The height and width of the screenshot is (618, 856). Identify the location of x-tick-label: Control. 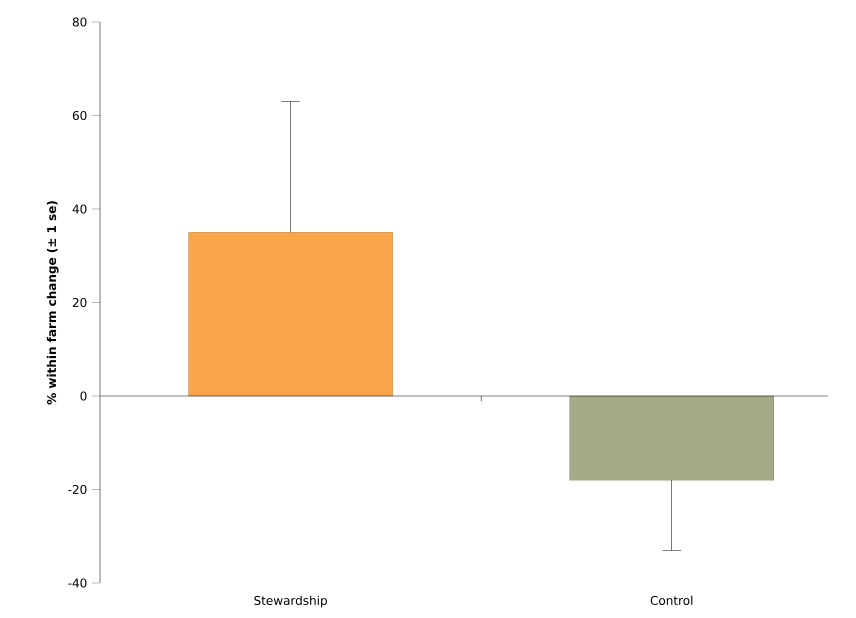
(671, 600).